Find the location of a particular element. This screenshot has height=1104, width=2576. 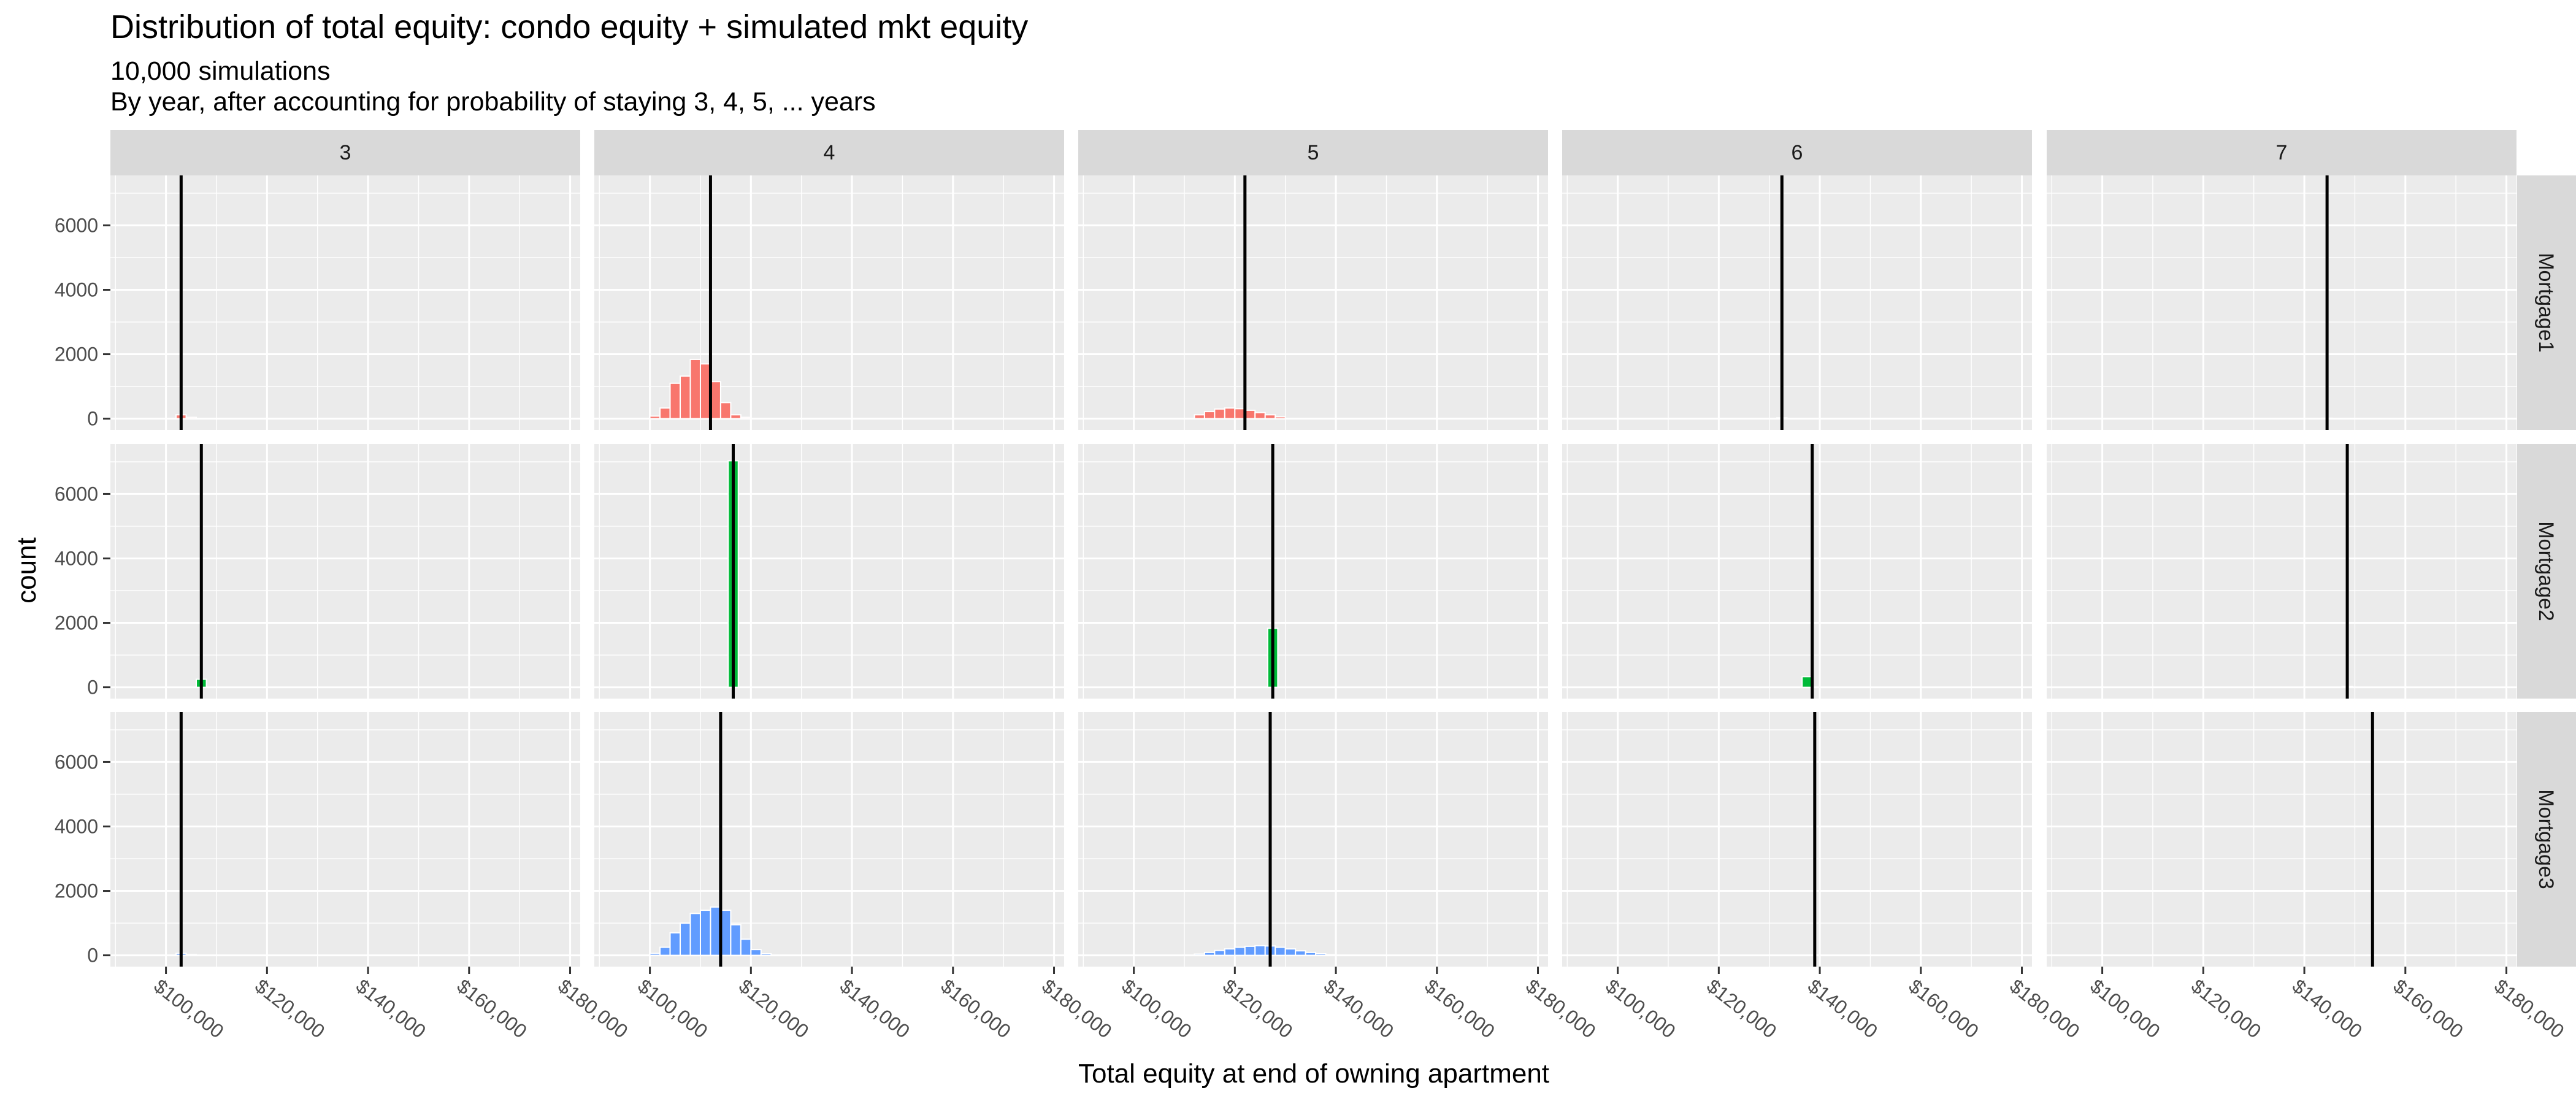

y-axis-title: count is located at coordinates (27, 570).